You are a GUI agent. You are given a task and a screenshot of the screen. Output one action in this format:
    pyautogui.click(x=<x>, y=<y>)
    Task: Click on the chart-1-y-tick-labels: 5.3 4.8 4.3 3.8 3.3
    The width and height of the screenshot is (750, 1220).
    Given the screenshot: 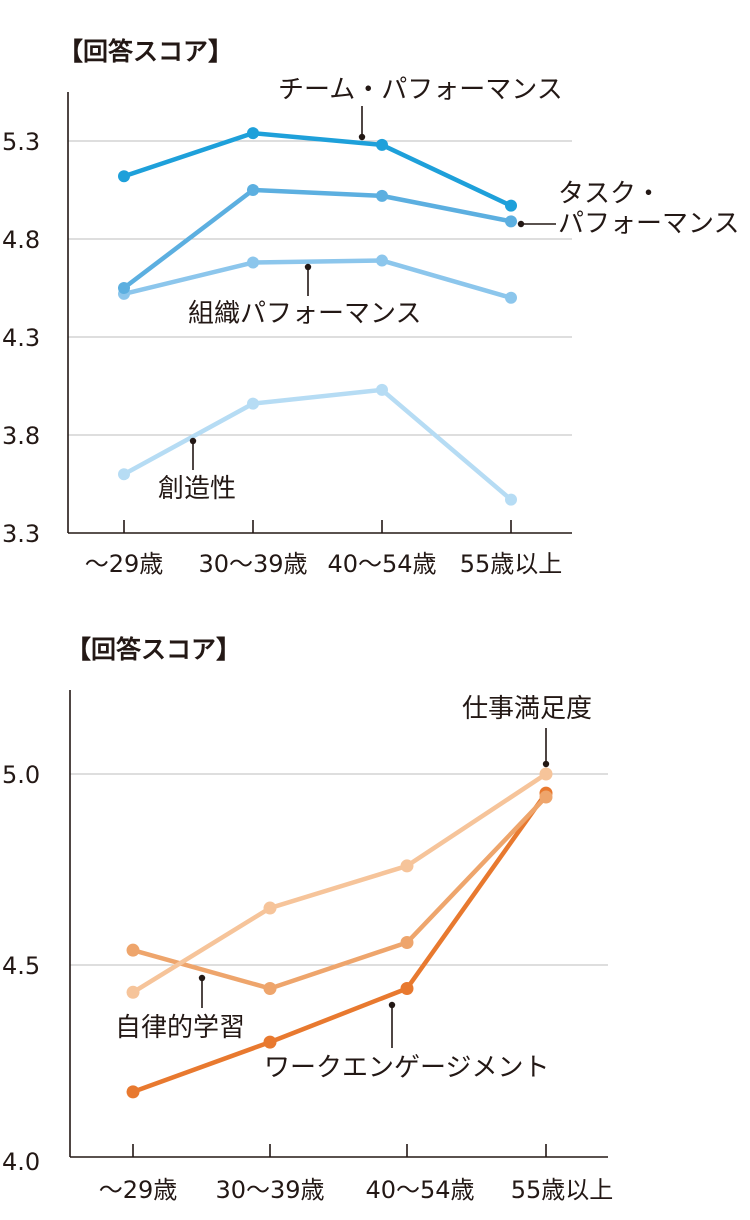 What is the action you would take?
    pyautogui.click(x=21, y=338)
    